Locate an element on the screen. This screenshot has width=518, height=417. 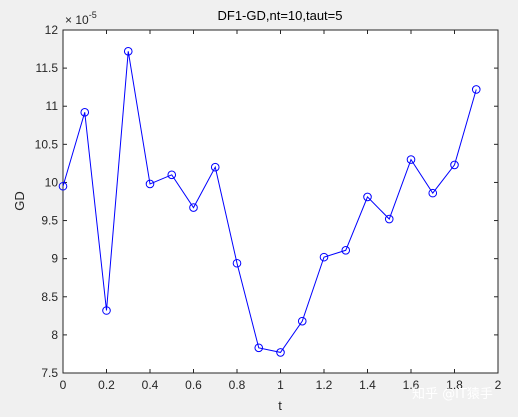
y-tick-label: 9.5 is located at coordinates (49, 221).